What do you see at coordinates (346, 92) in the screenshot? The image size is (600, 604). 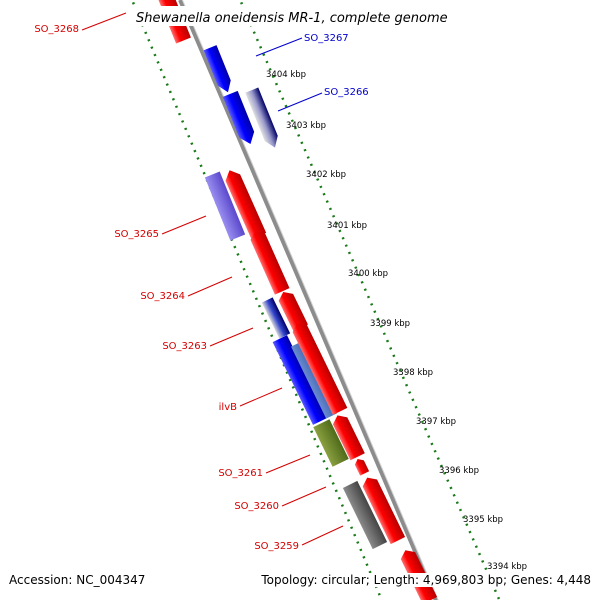 I see `gene-label: SO_3266` at bounding box center [346, 92].